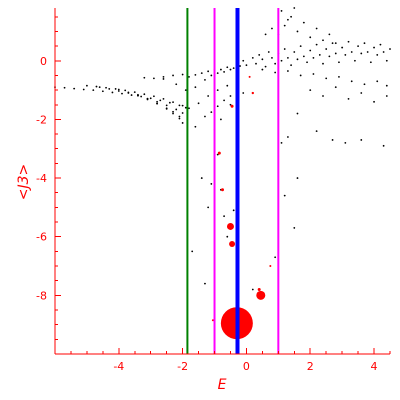  Describe the element at coordinates (43, 61) in the screenshot. I see `y-tick-label-0: 0` at that location.